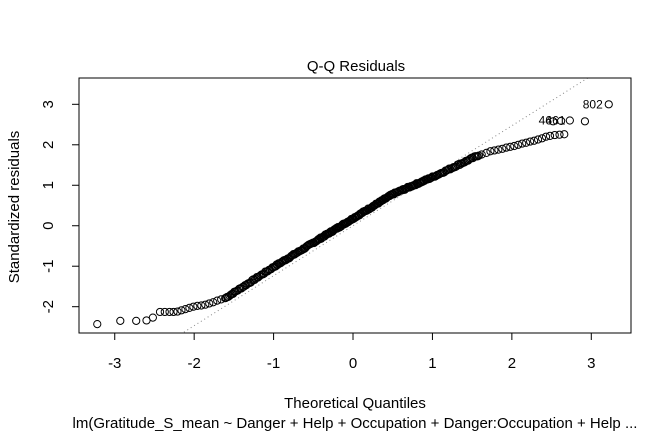 The height and width of the screenshot is (432, 672). What do you see at coordinates (355, 403) in the screenshot?
I see `x-axis-label: Theoretical Quantiles` at bounding box center [355, 403].